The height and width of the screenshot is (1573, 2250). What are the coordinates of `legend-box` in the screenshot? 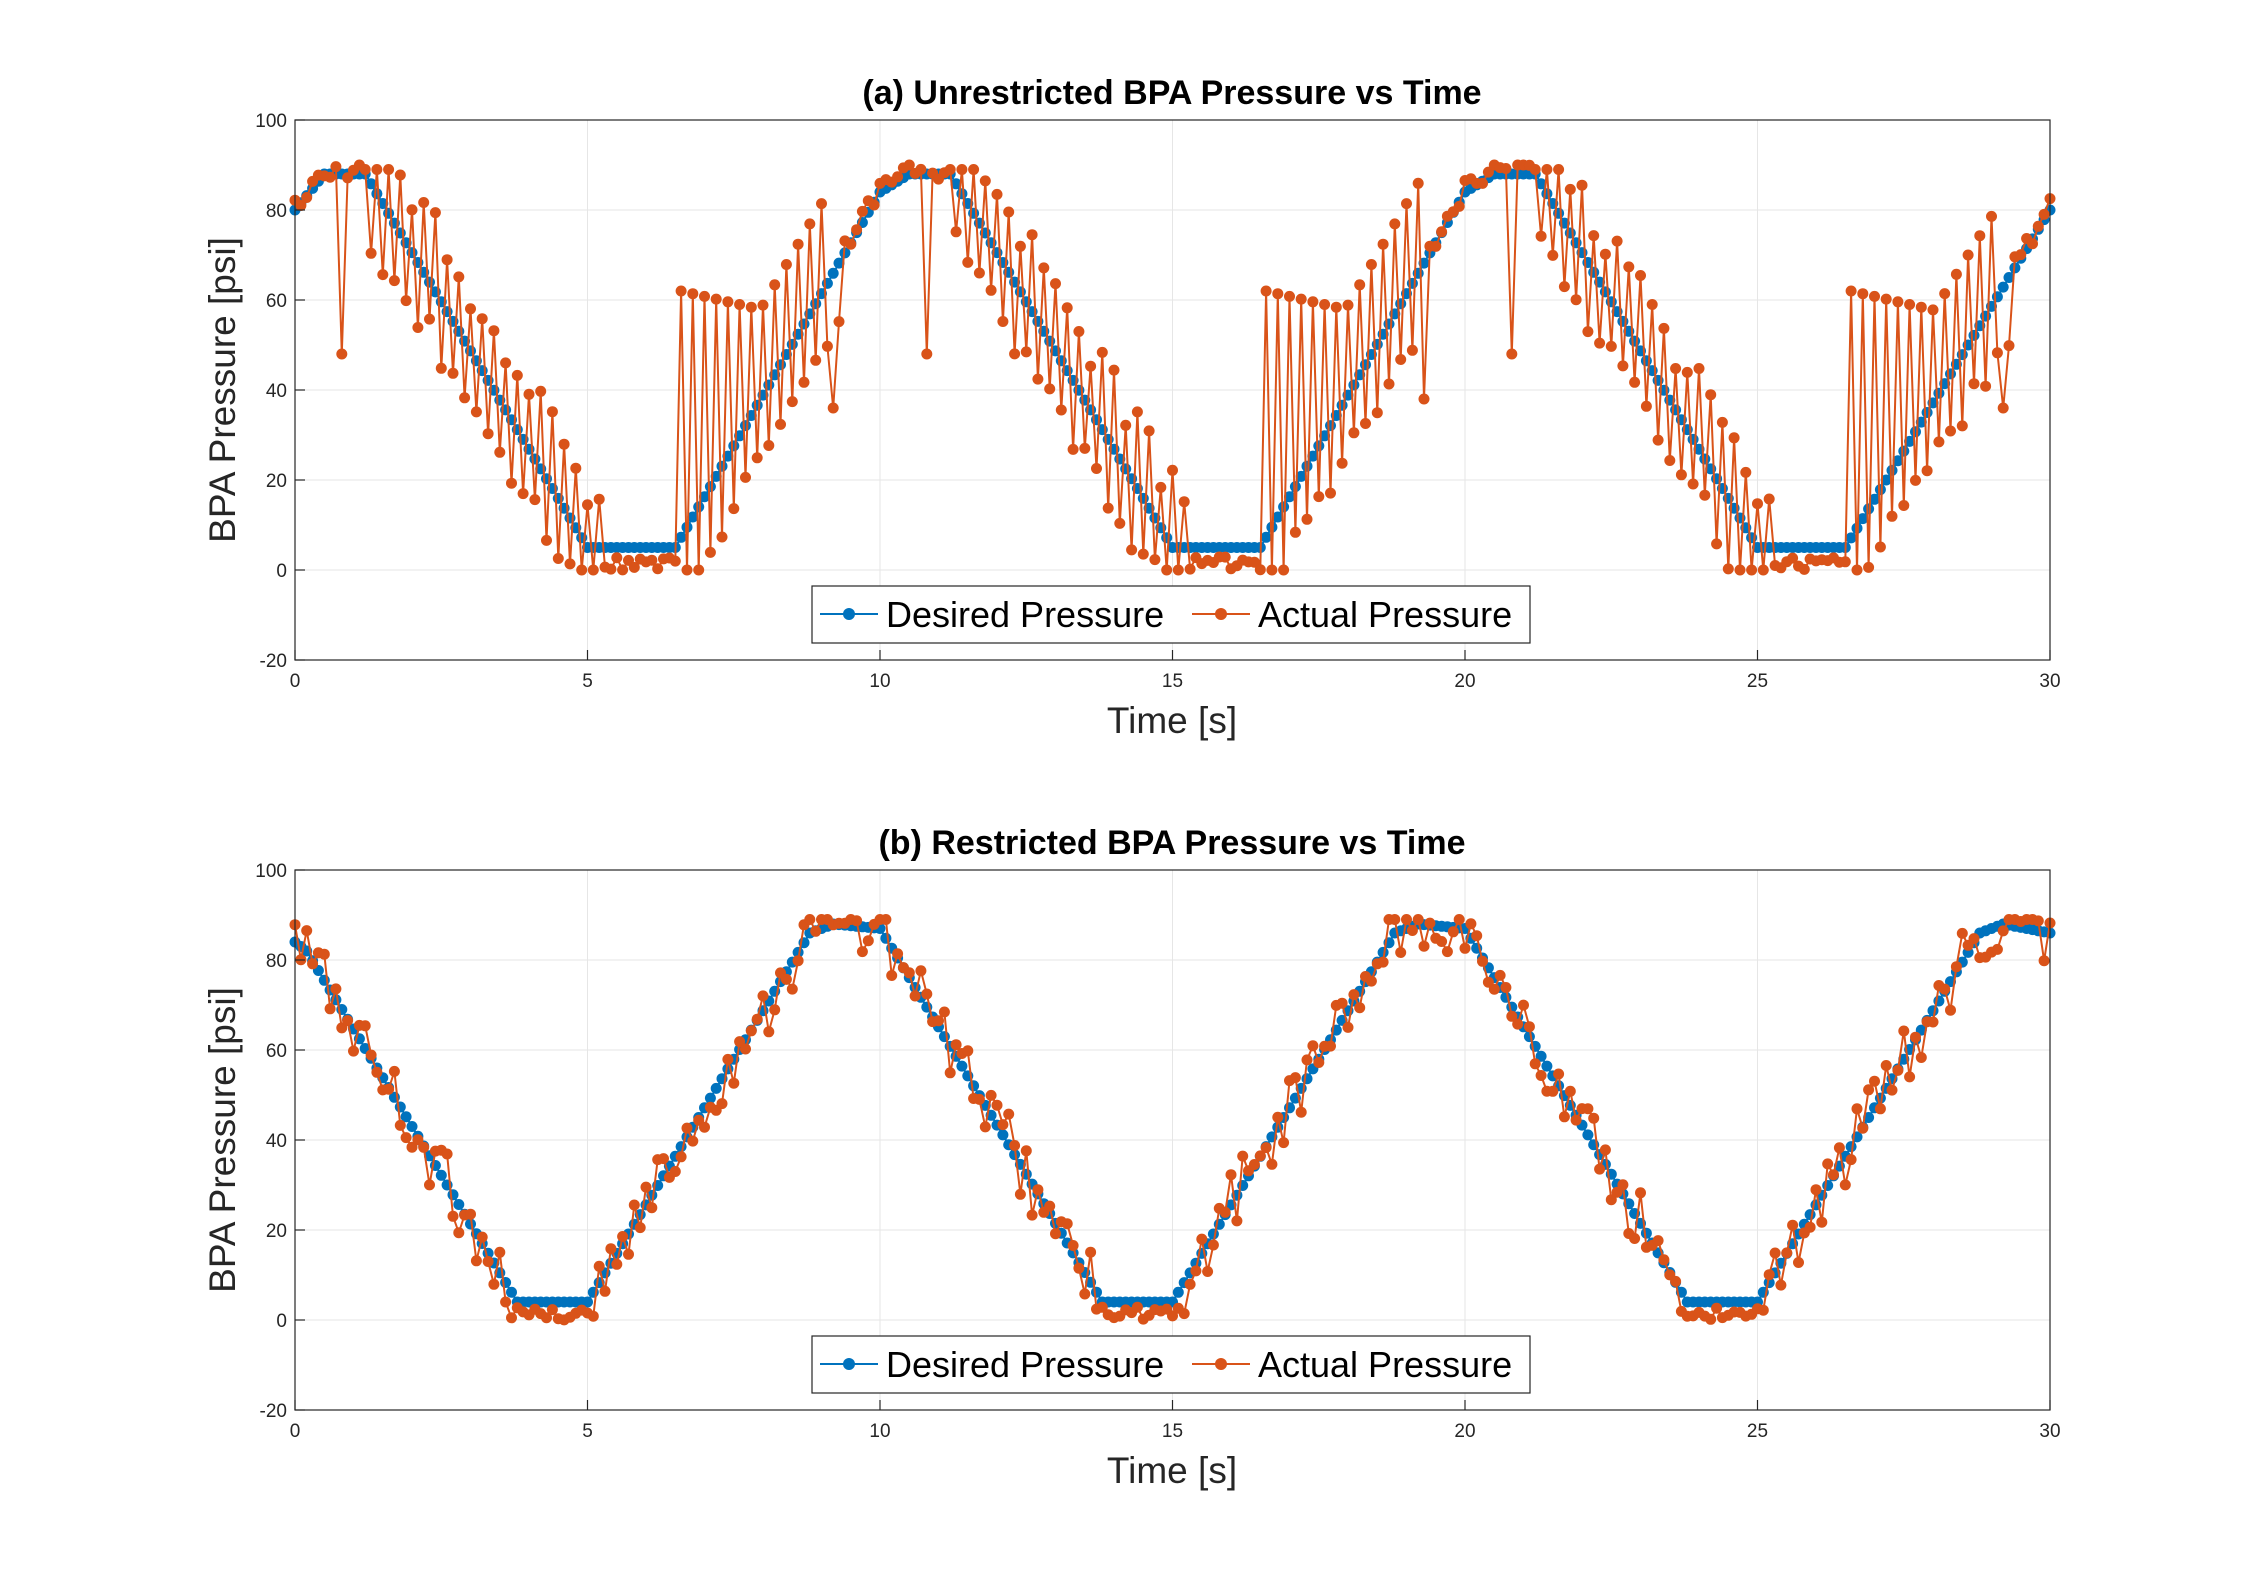 It's located at (1171, 1364).